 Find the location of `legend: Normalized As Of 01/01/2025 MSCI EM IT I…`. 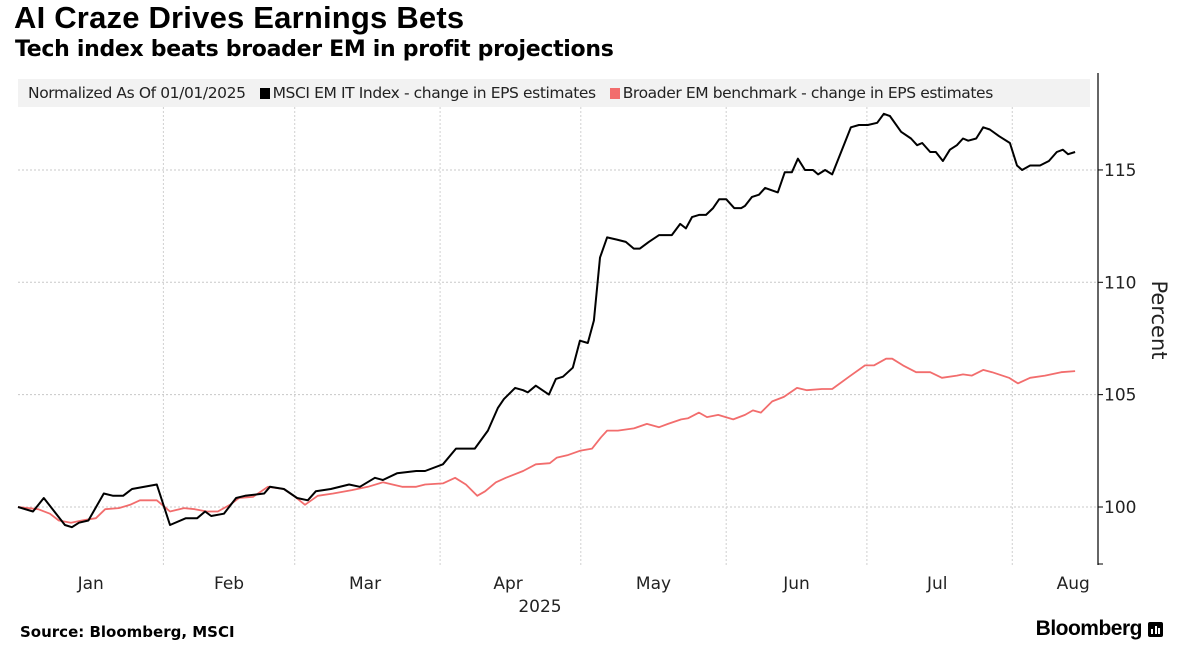

legend: Normalized As Of 01/01/2025 MSCI EM IT I… is located at coordinates (554, 93).